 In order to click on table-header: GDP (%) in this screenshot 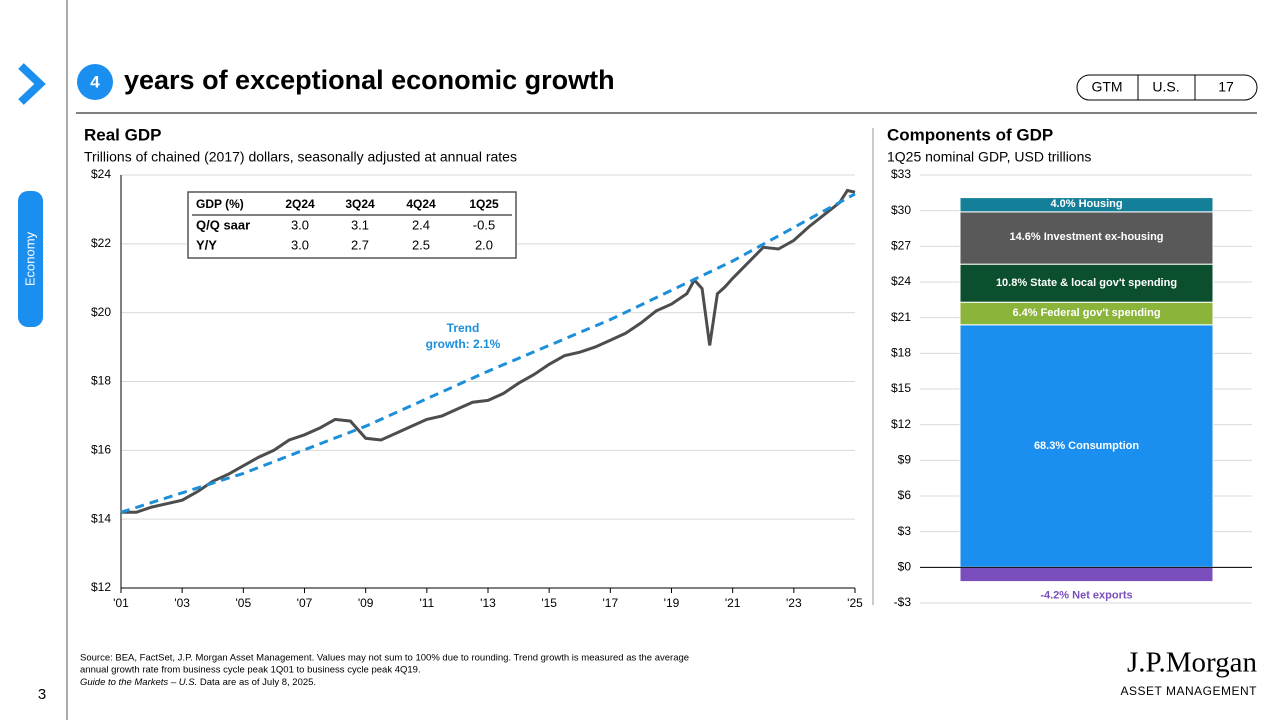, I will do `click(220, 204)`.